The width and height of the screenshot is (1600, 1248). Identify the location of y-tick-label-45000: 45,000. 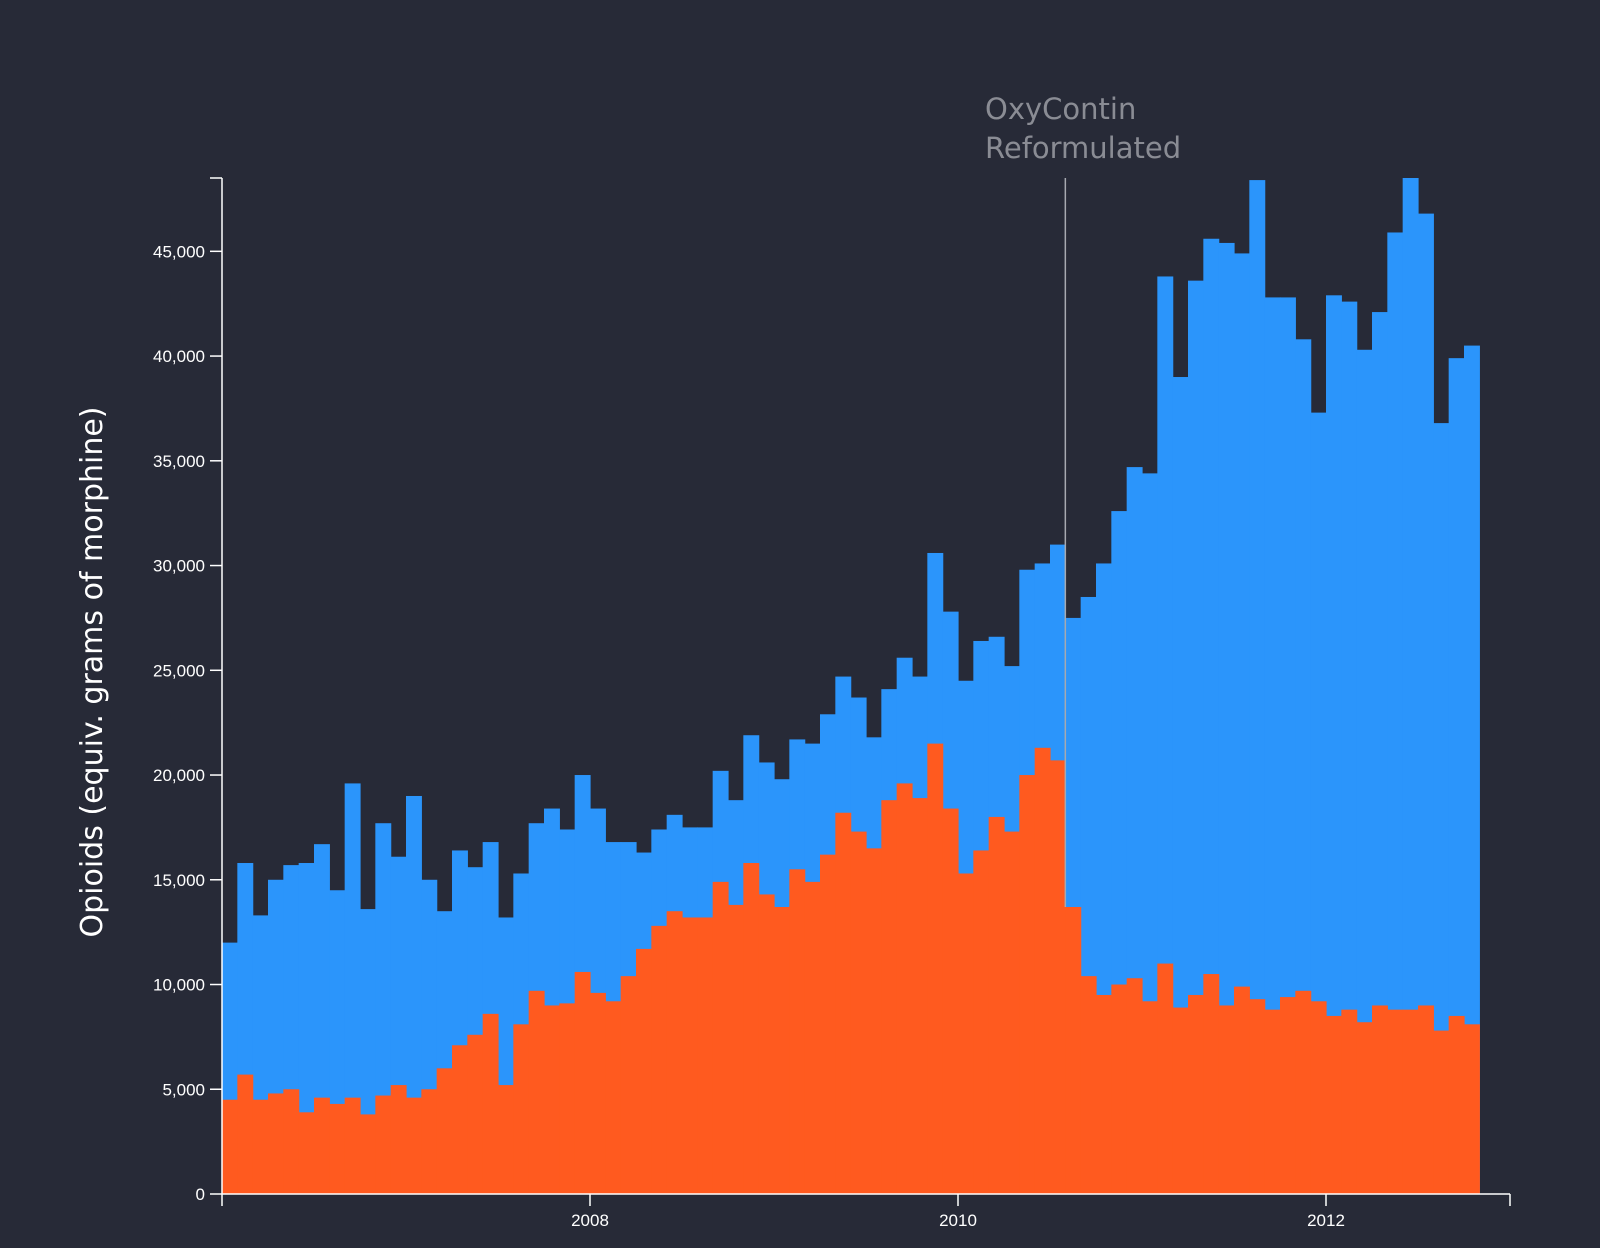
(179, 251).